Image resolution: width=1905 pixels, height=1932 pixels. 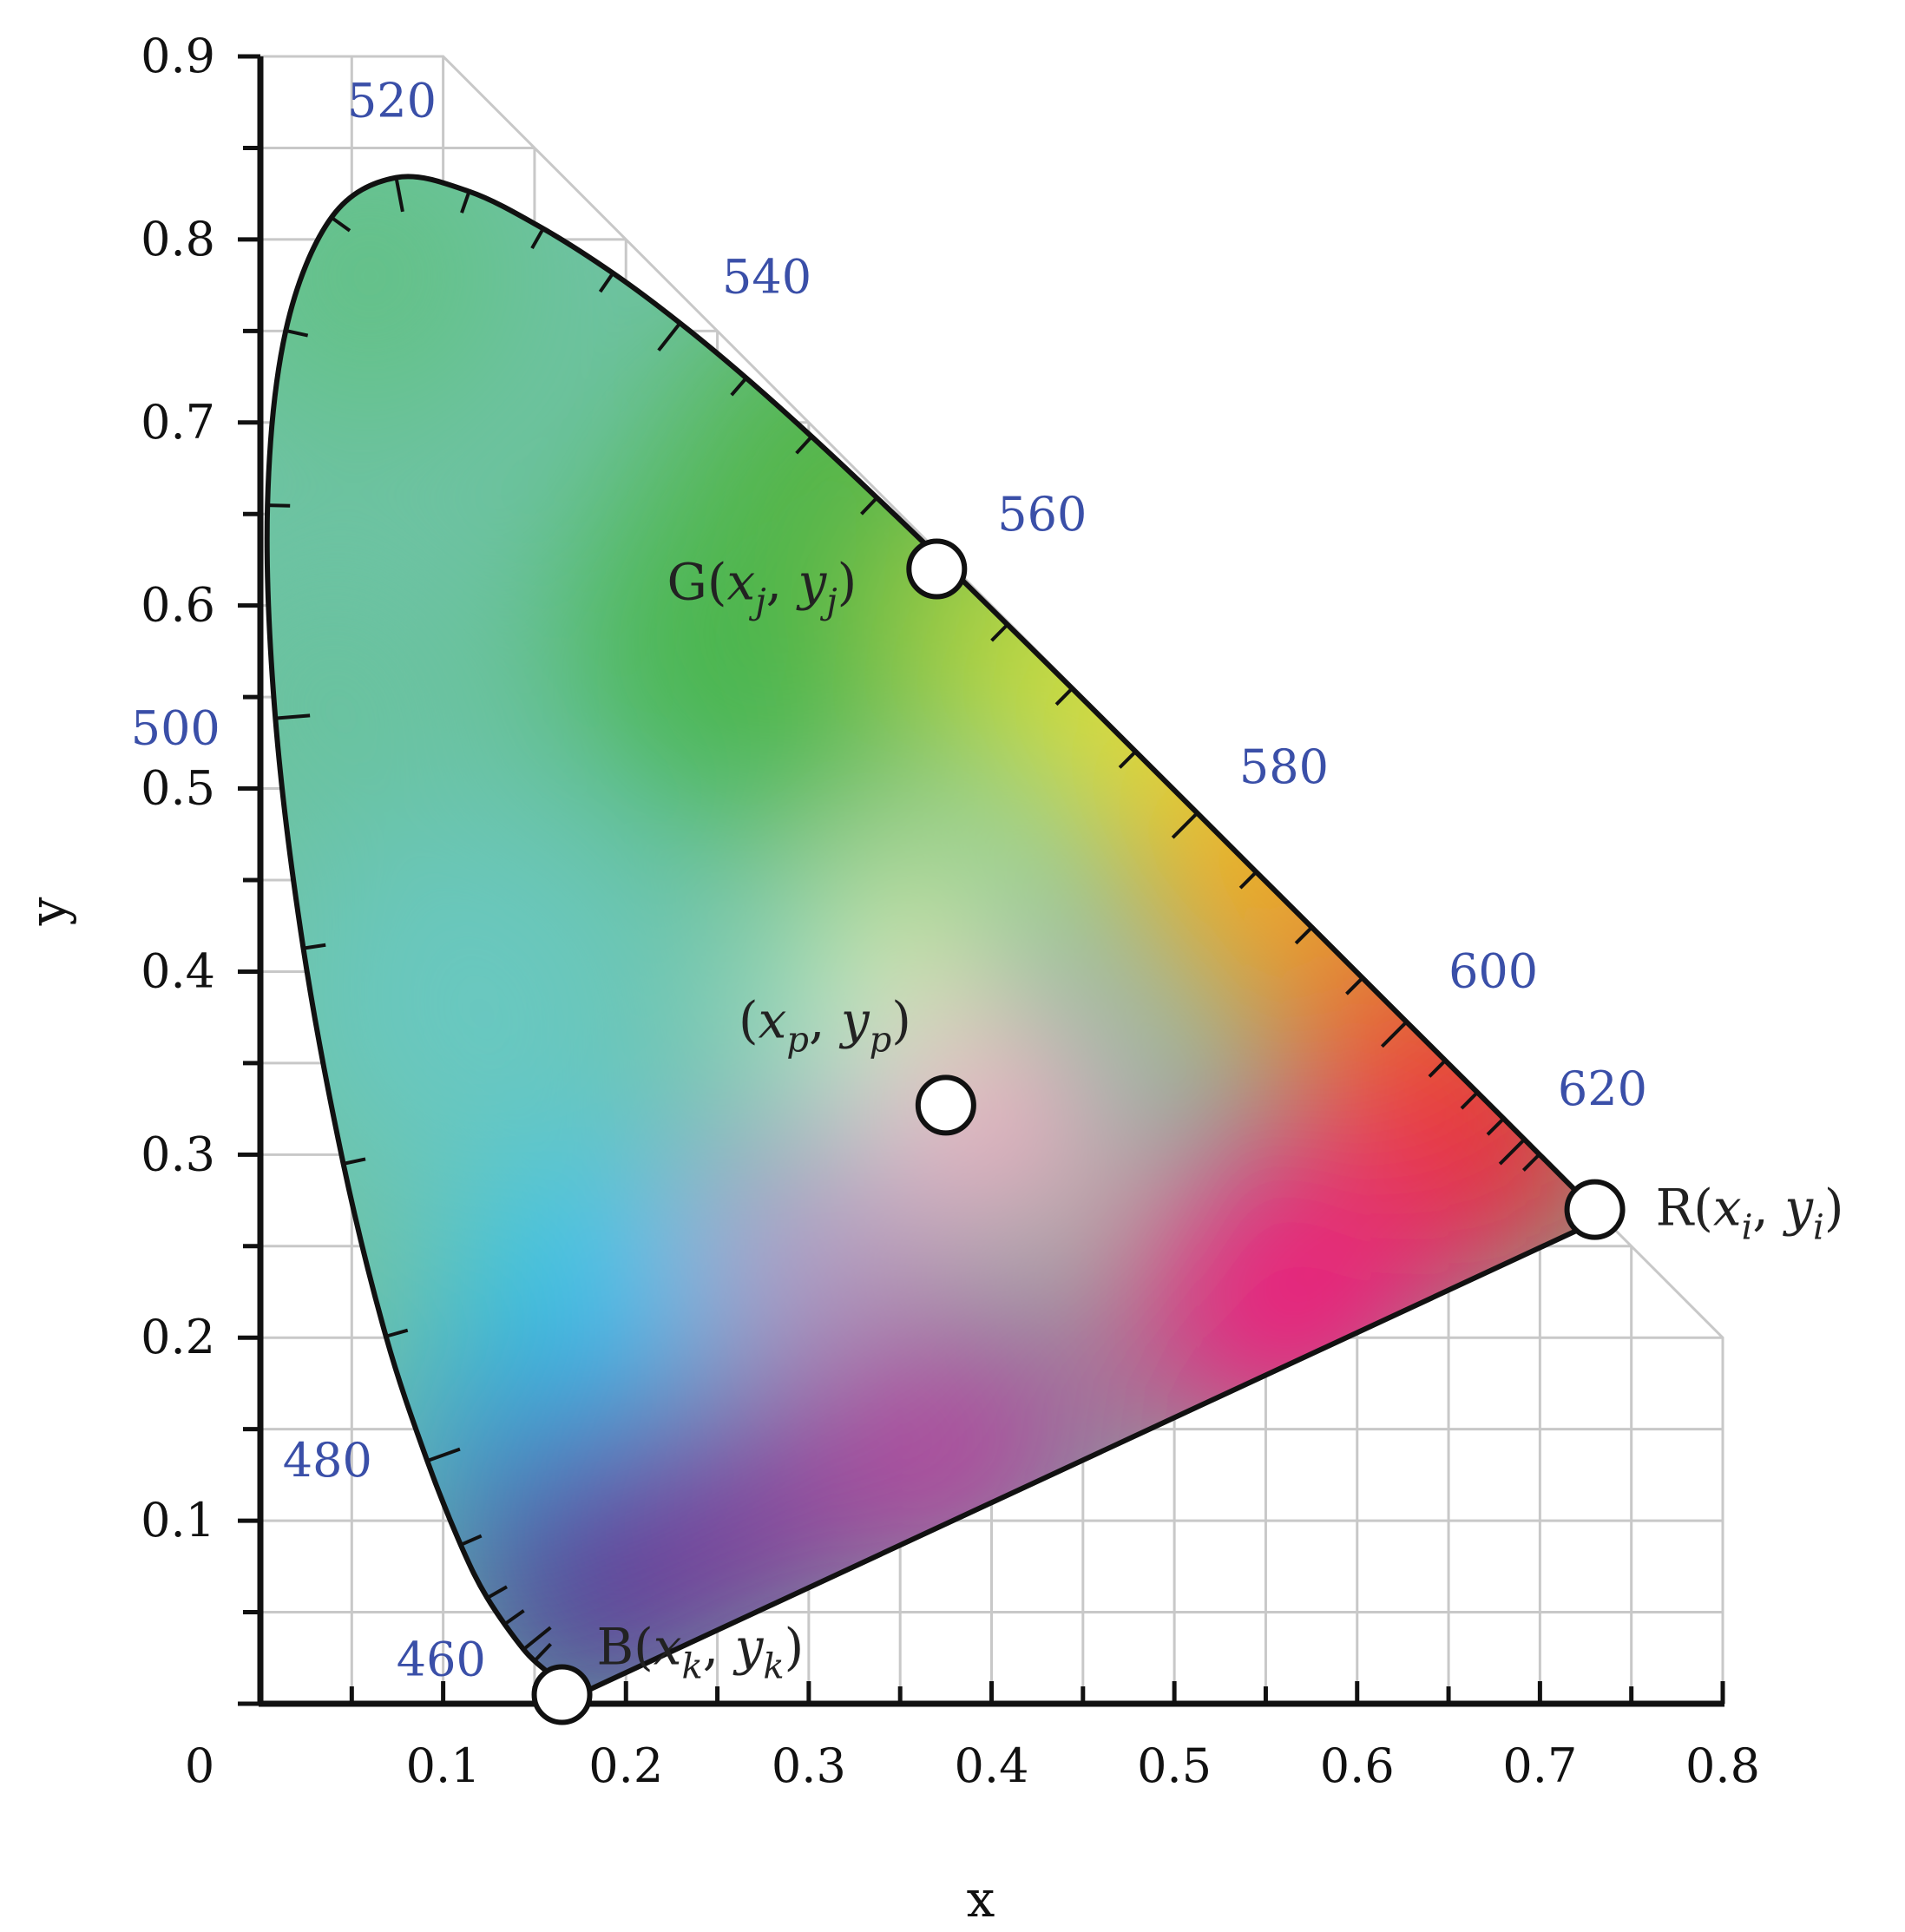 What do you see at coordinates (981, 1899) in the screenshot?
I see `x-axis-title: x` at bounding box center [981, 1899].